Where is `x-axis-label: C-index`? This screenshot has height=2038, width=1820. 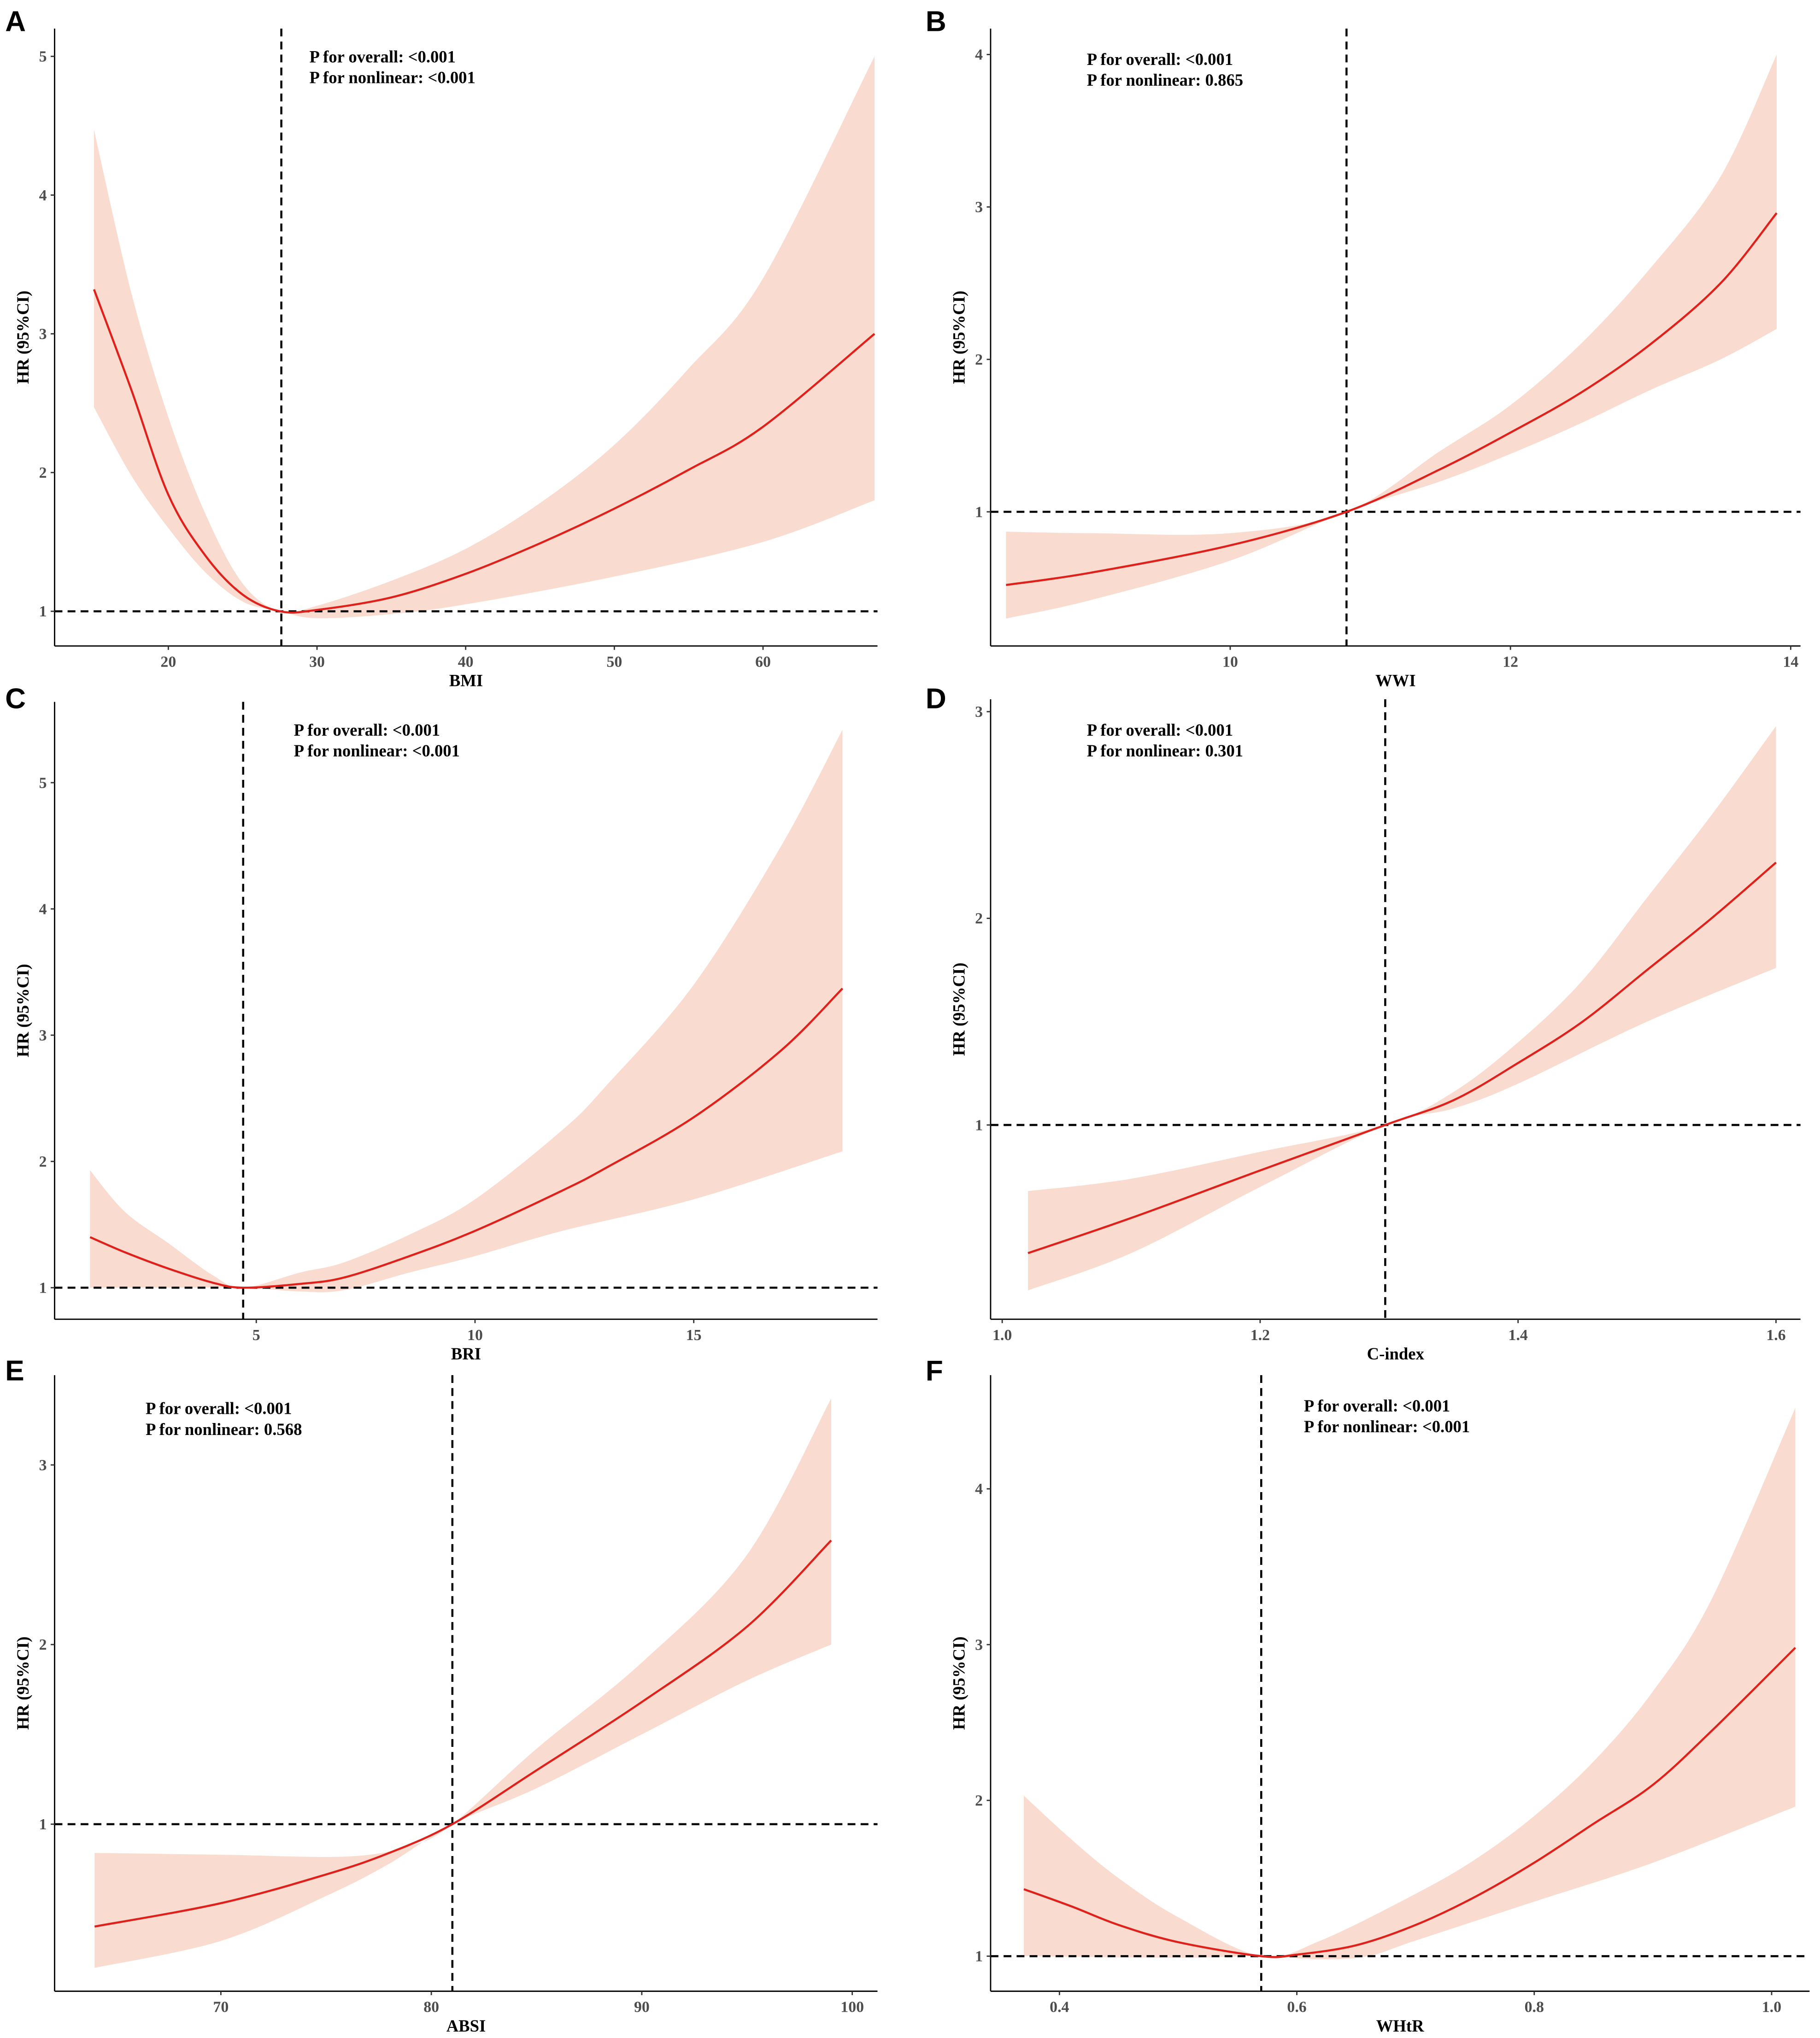 x-axis-label: C-index is located at coordinates (1396, 1353).